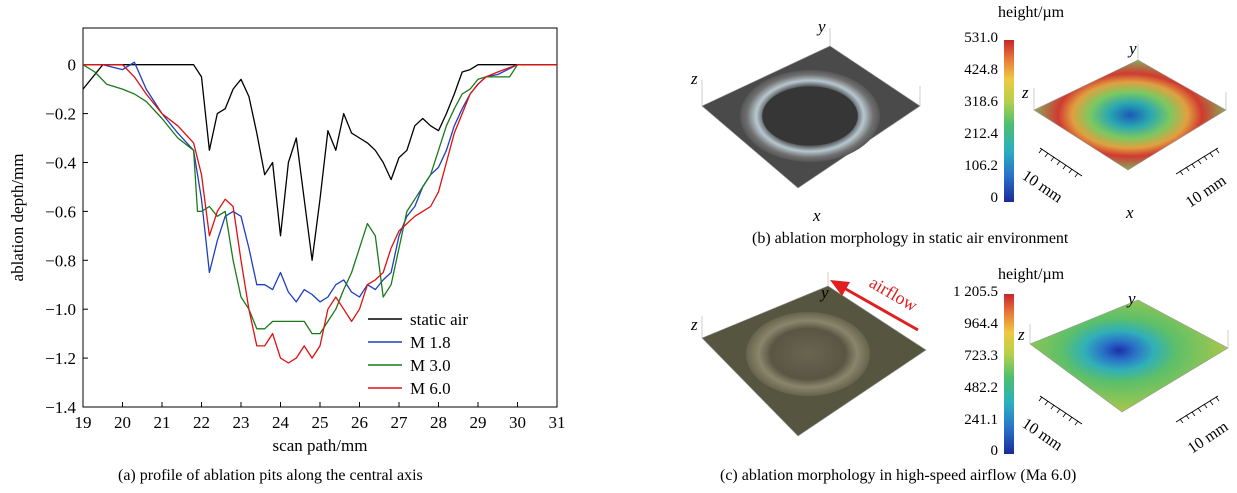 The height and width of the screenshot is (493, 1237). What do you see at coordinates (359, 422) in the screenshot?
I see `x-tick-label: 26` at bounding box center [359, 422].